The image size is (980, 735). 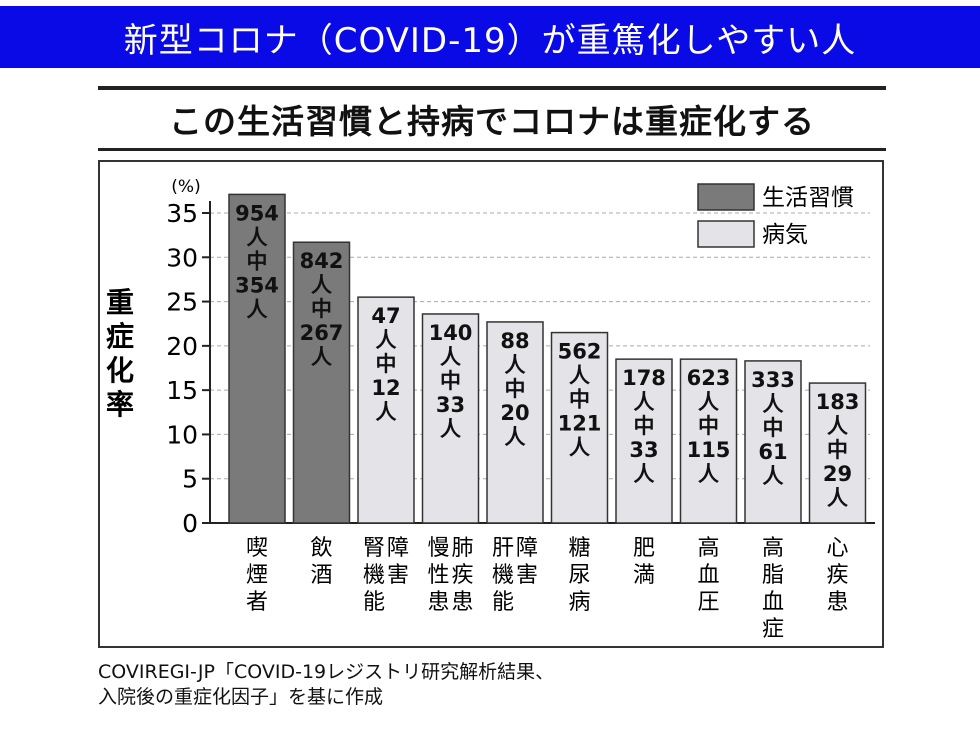 I want to click on y-axis-label-char: 率, so click(x=120, y=404).